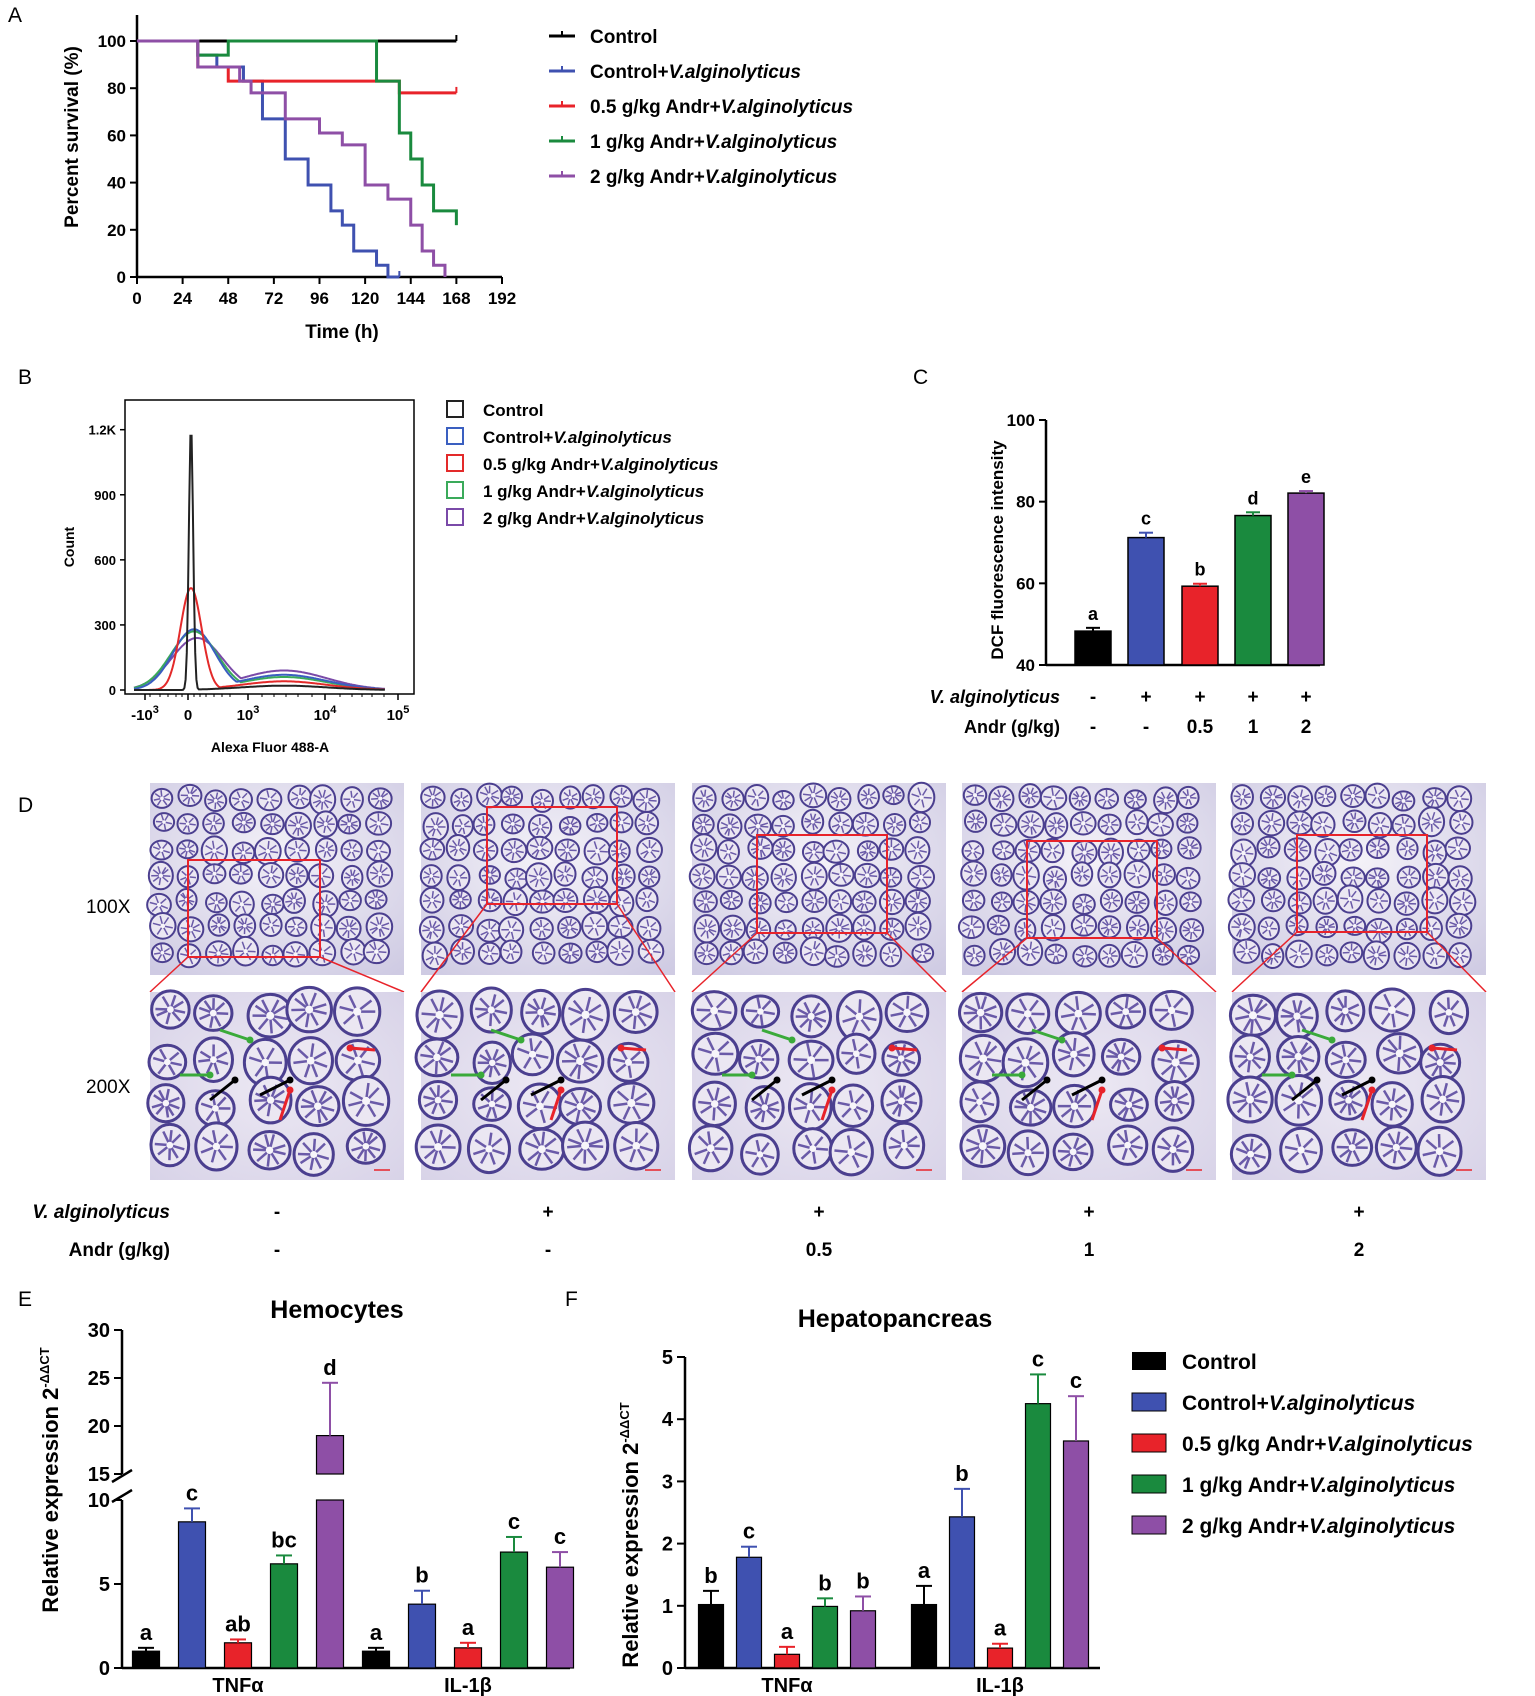 Image resolution: width=1535 pixels, height=1696 pixels. What do you see at coordinates (25, 805) in the screenshot?
I see `panel-label-d: D` at bounding box center [25, 805].